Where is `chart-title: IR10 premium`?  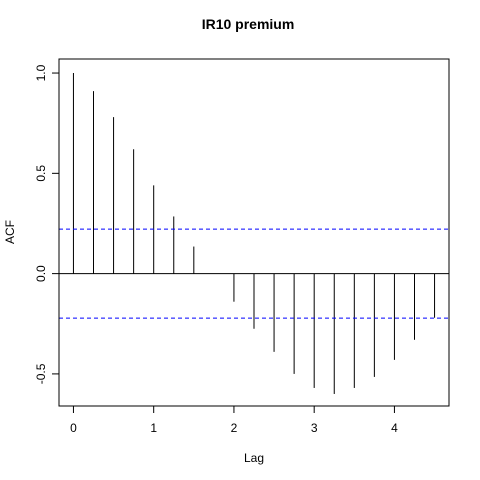
chart-title: IR10 premium is located at coordinates (248, 24).